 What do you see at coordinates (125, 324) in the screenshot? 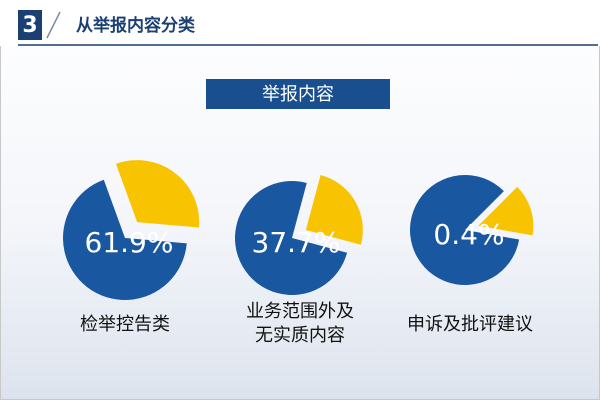
I see `item-label: 检举控告类` at bounding box center [125, 324].